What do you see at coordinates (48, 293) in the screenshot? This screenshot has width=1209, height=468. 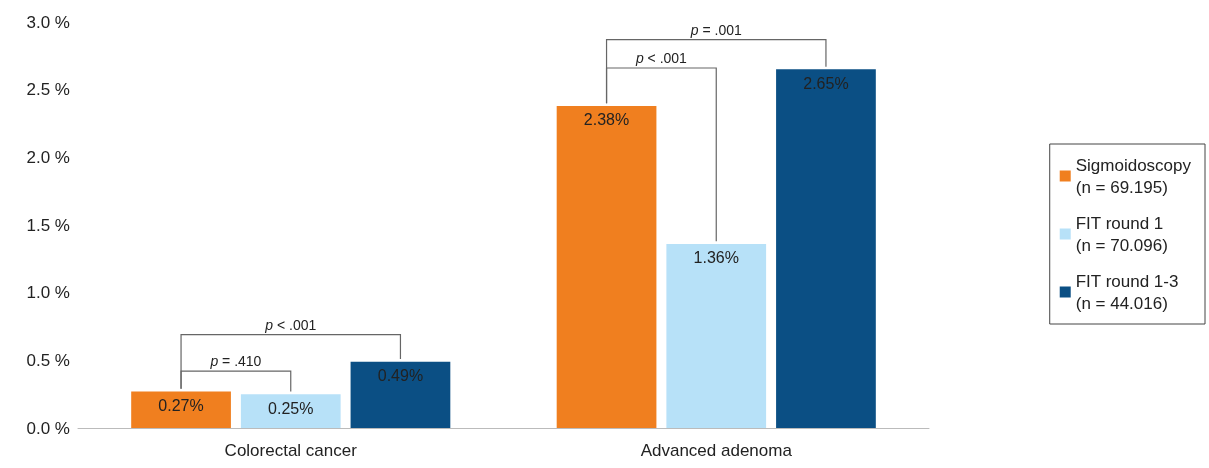 I see `y-tick-label: 1.0 %` at bounding box center [48, 293].